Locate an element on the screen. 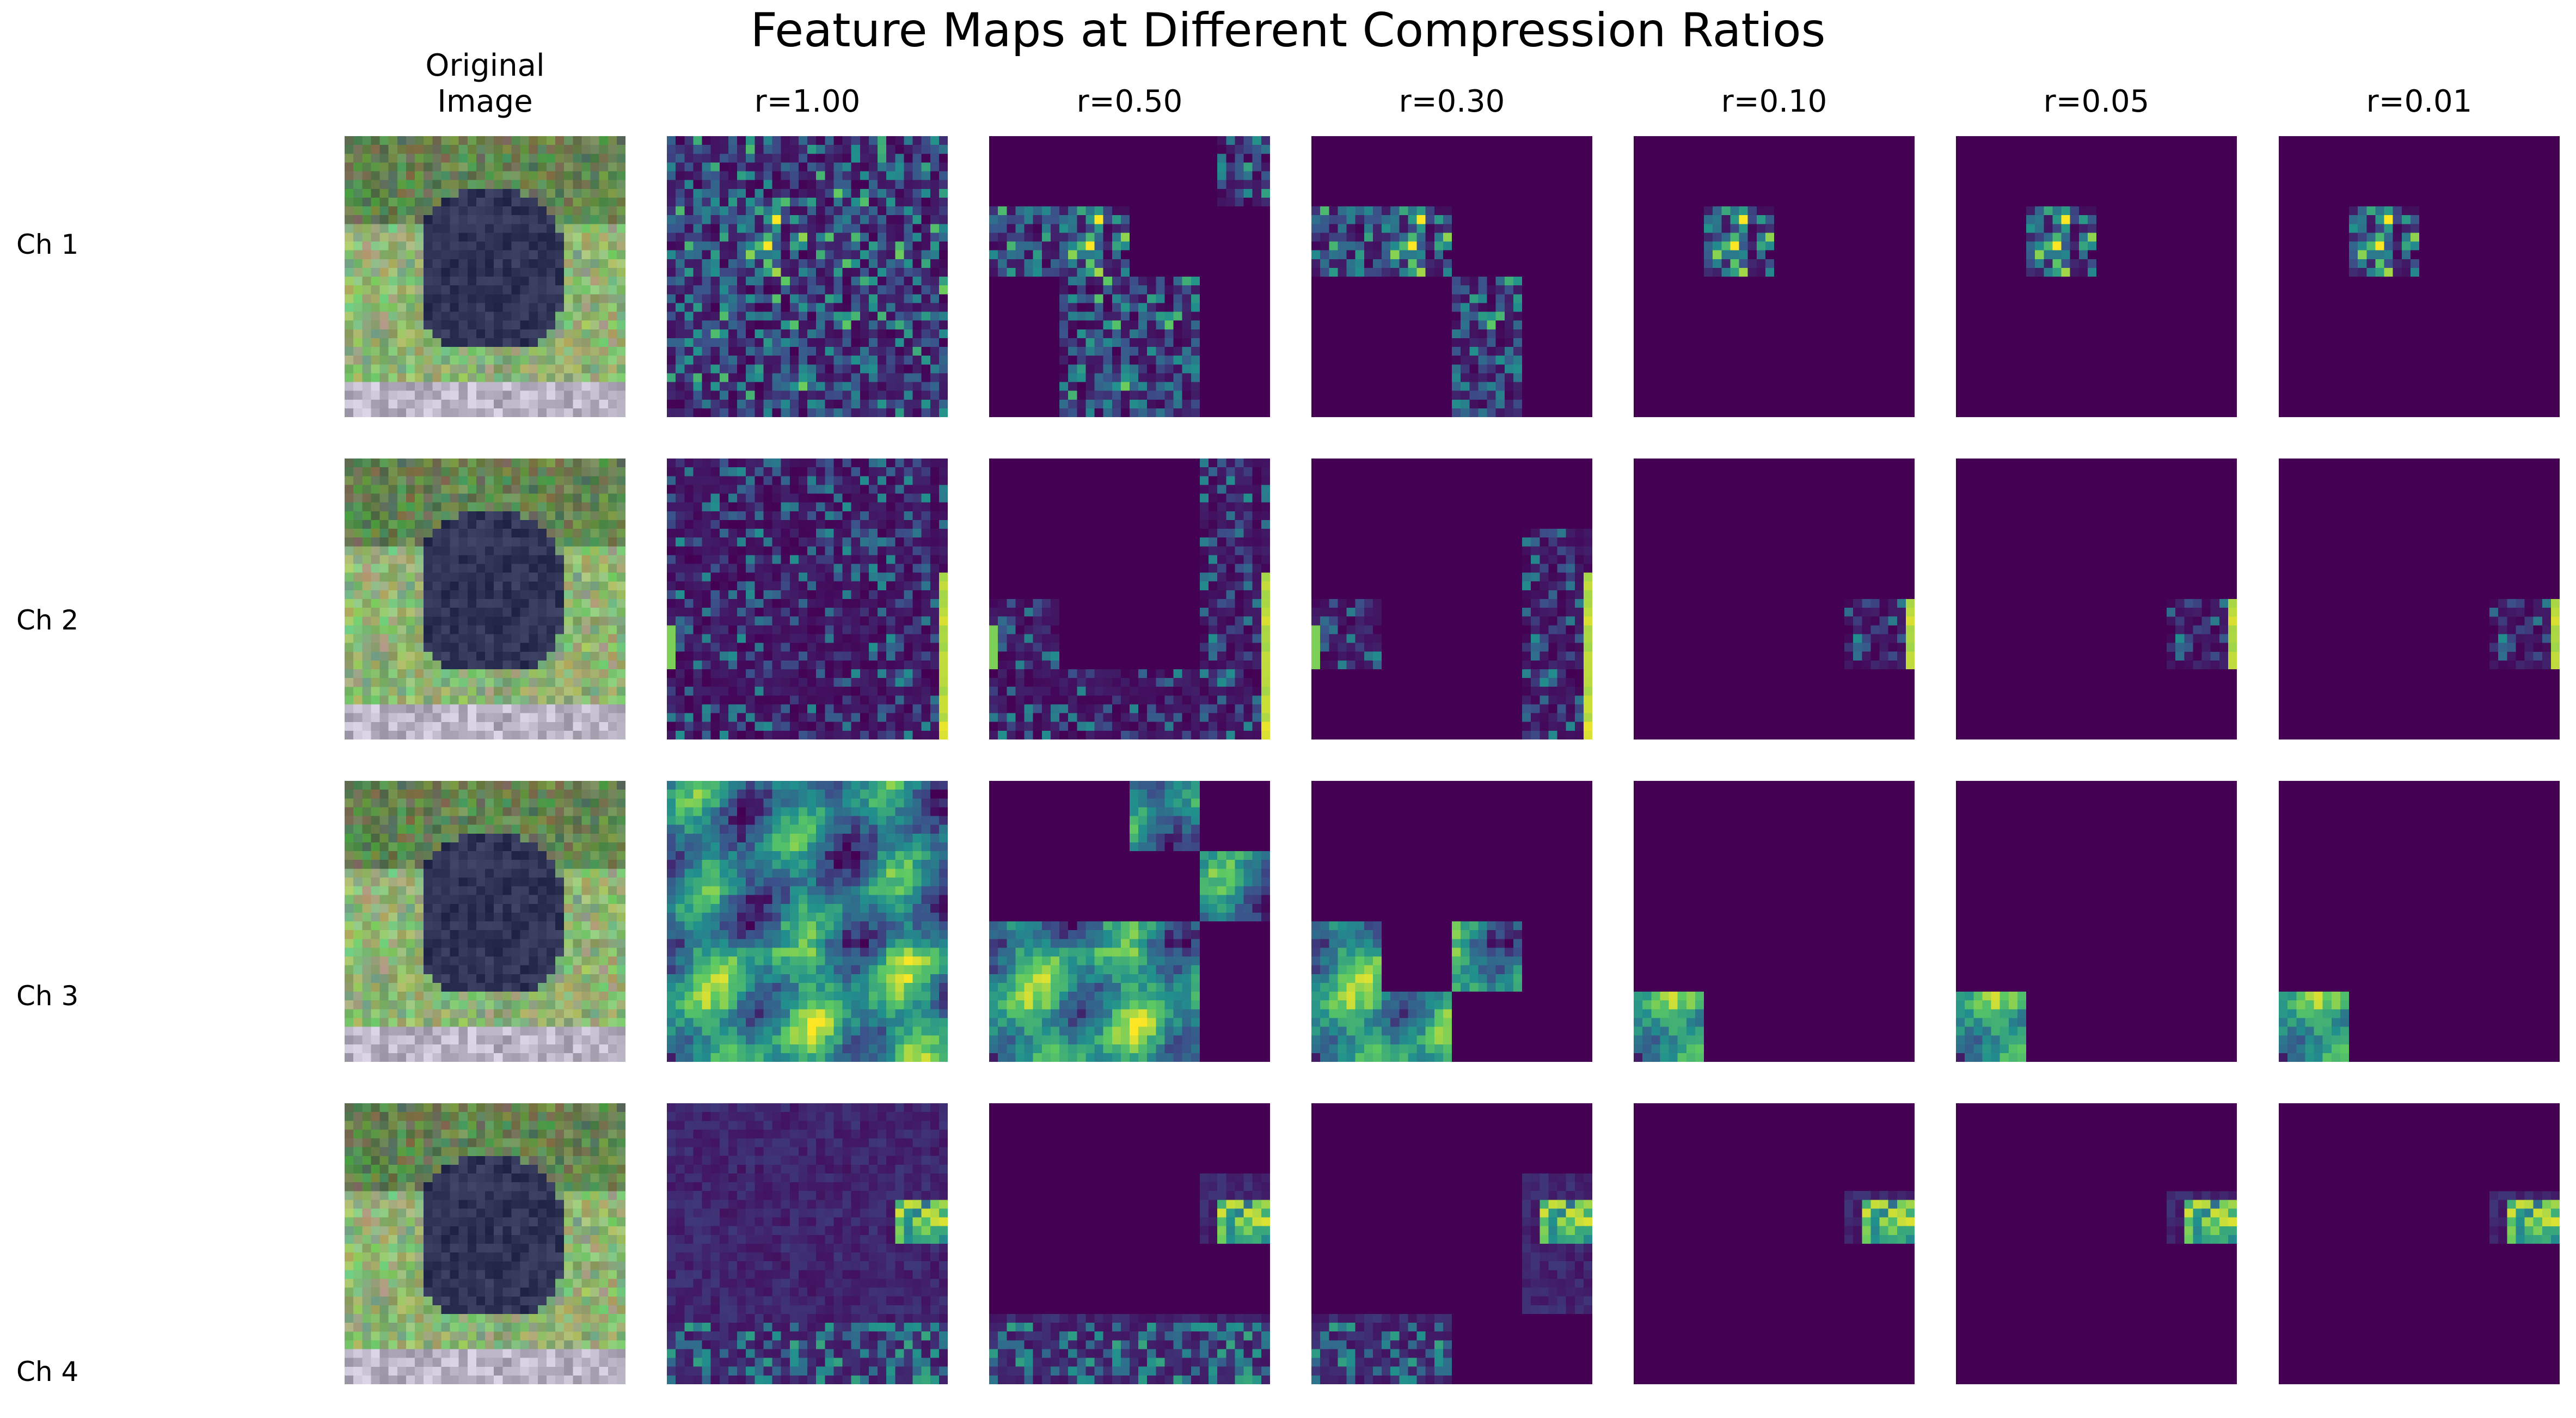  column-header: r=0.30 is located at coordinates (1451, 102).